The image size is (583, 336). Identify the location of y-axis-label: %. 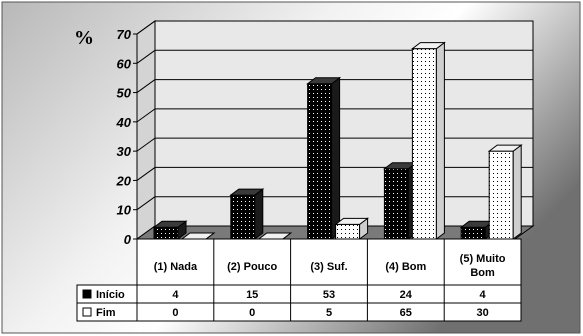
(84, 38).